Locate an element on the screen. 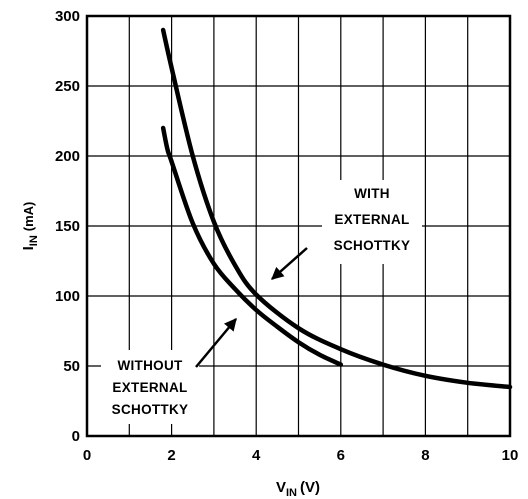  y-tick-label: 150 is located at coordinates (67, 226).